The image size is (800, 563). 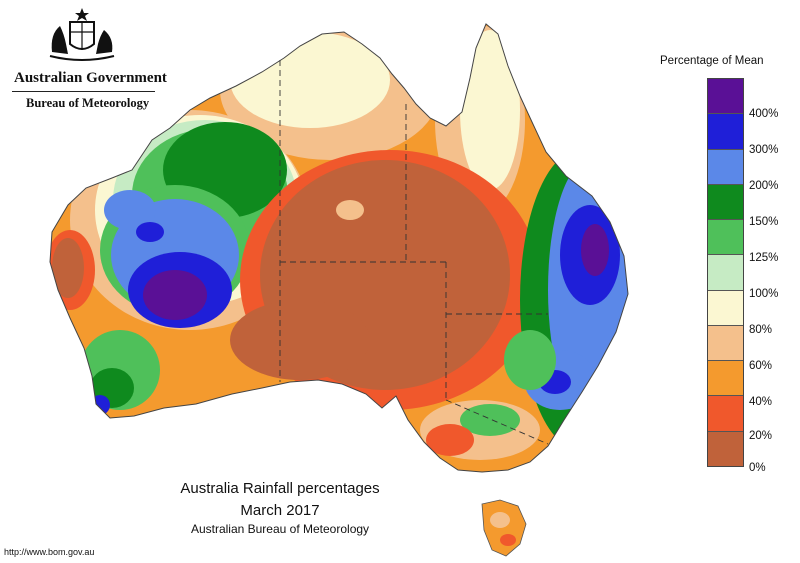 I want to click on legend-title: Percentage of Mean, so click(x=712, y=61).